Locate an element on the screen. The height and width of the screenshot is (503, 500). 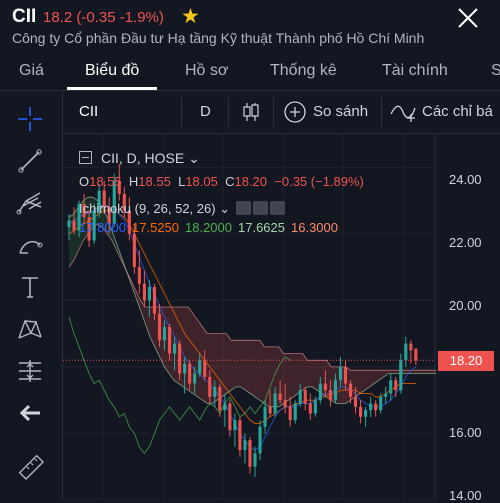
brush-icon is located at coordinates (30, 245).